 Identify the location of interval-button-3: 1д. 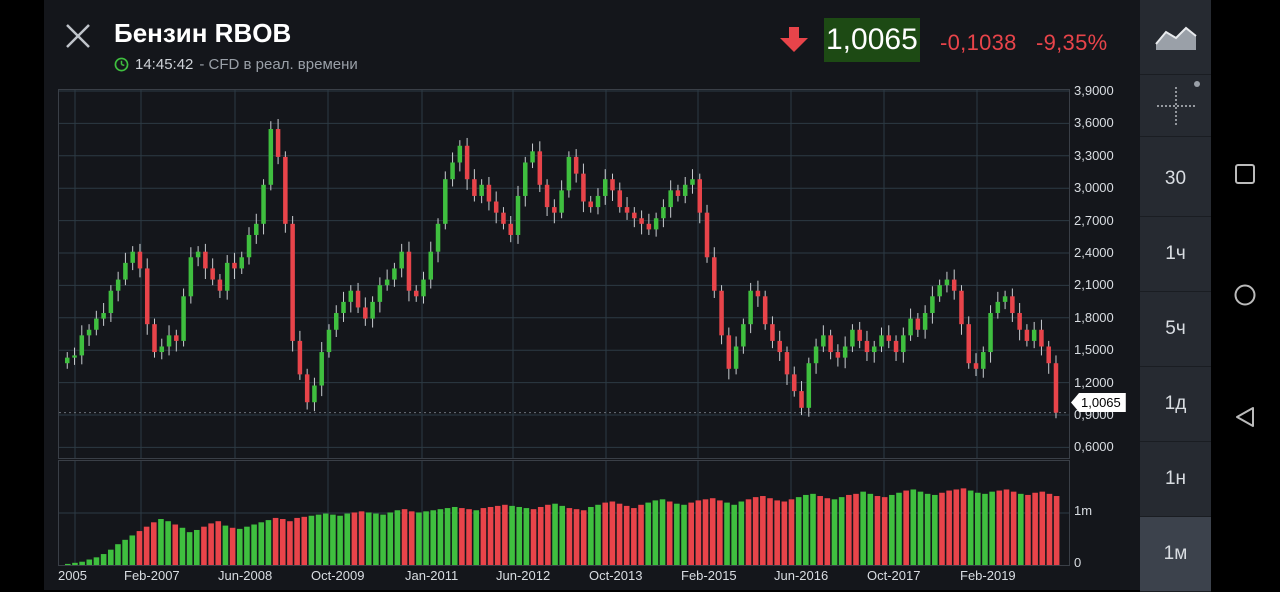
(1175, 404).